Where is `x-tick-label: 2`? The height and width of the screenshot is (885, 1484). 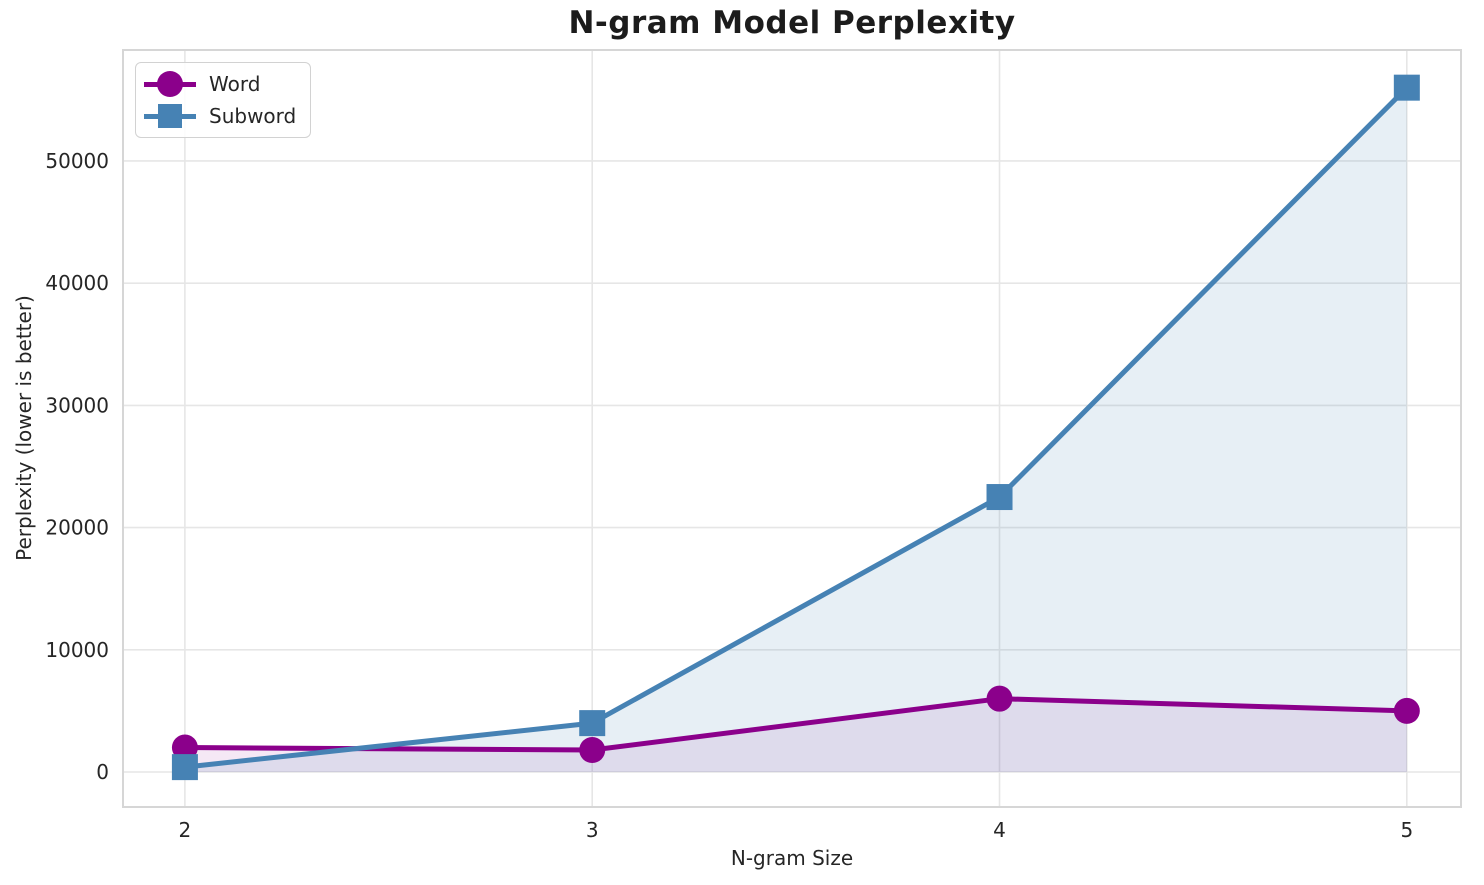
x-tick-label: 2 is located at coordinates (185, 830).